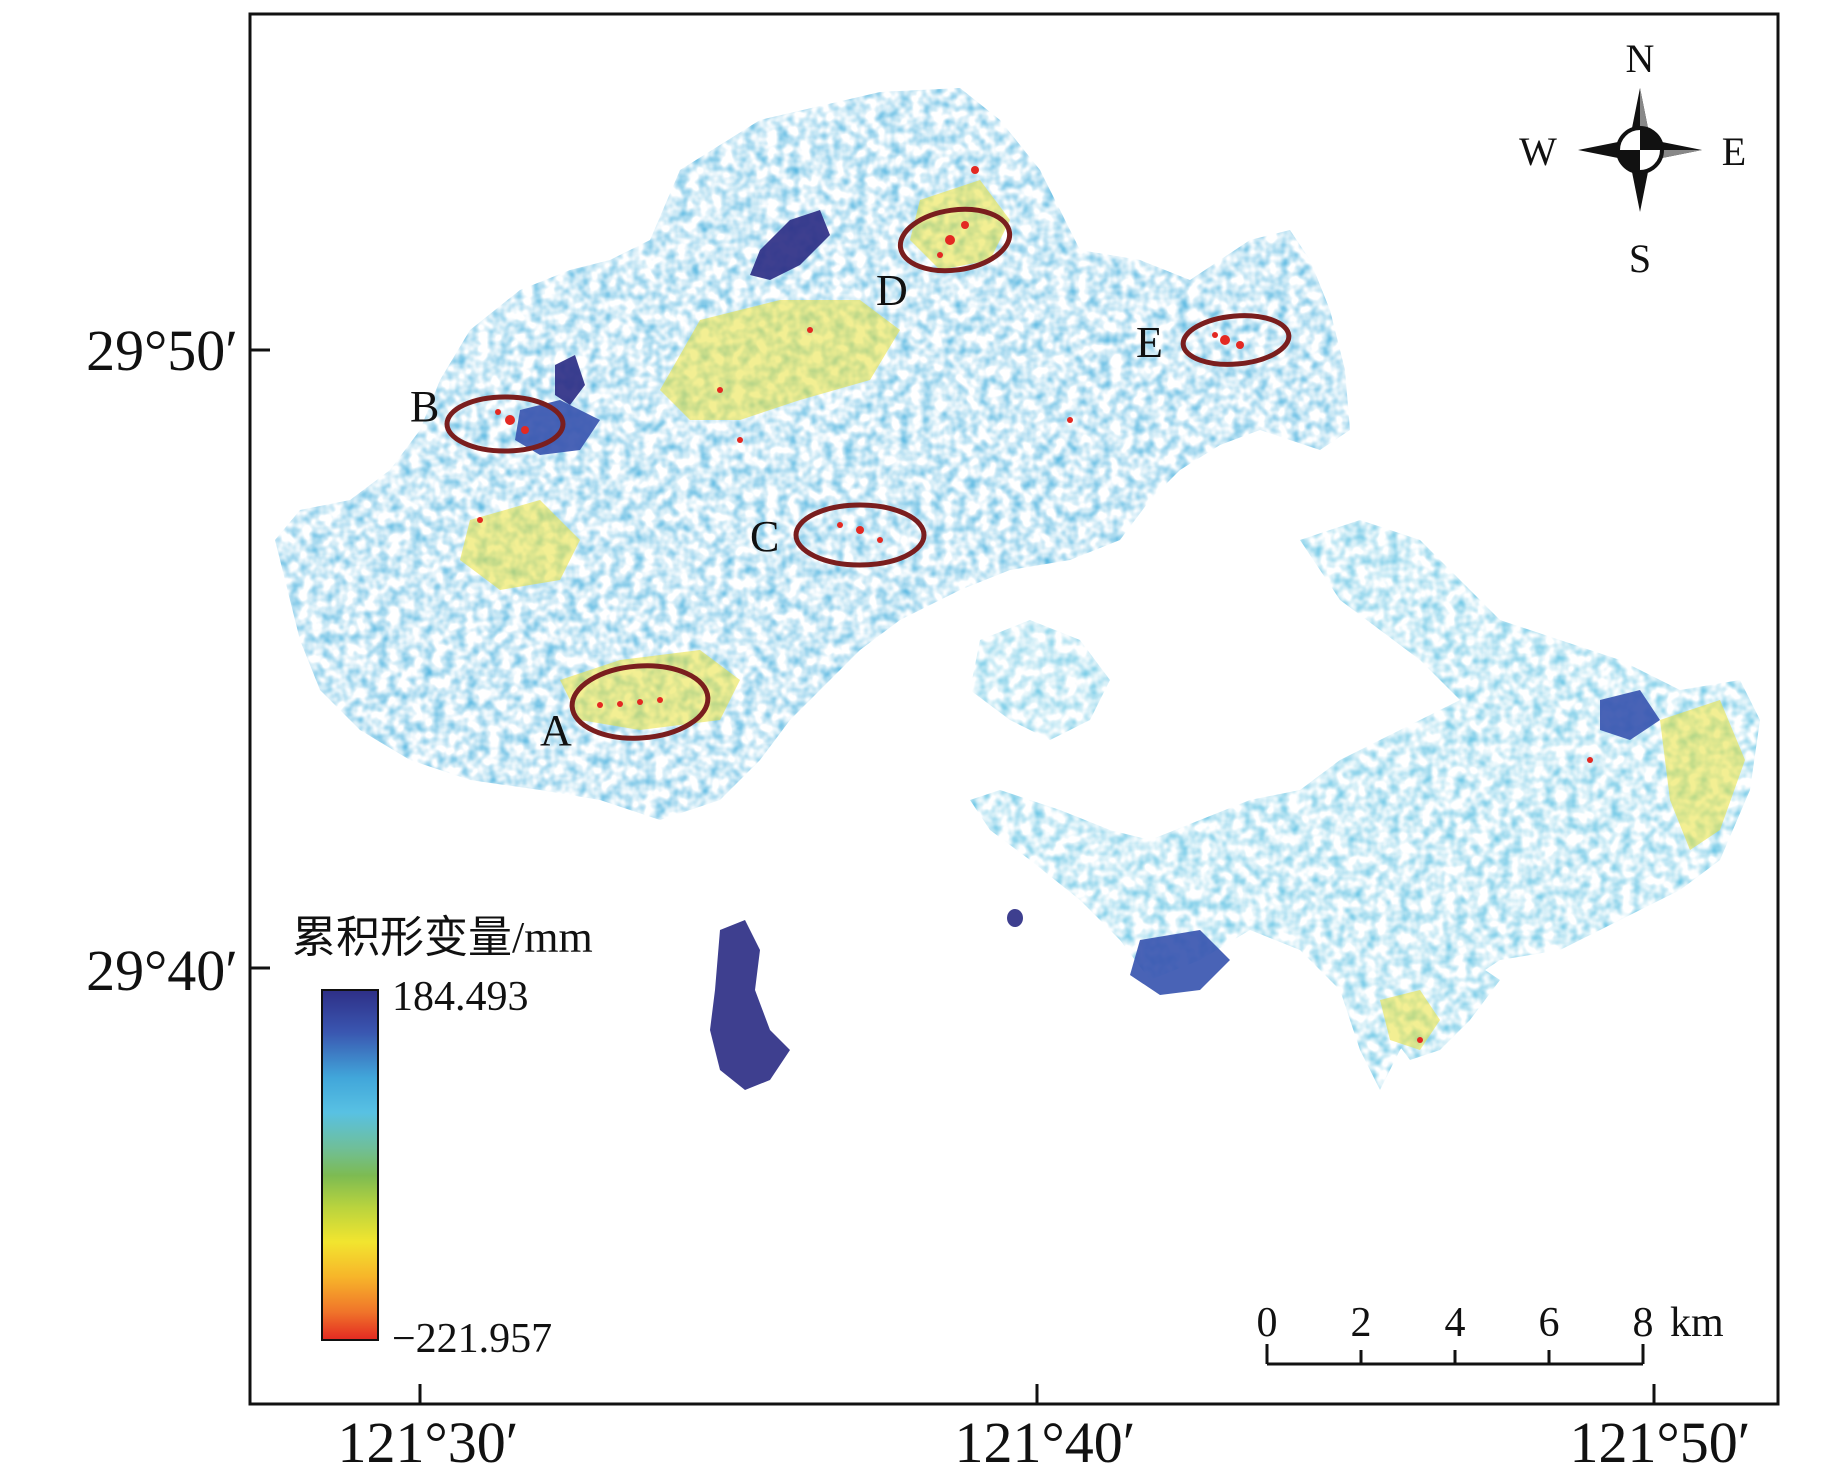  Describe the element at coordinates (640, 702) in the screenshot. I see `ellipse-a` at that location.